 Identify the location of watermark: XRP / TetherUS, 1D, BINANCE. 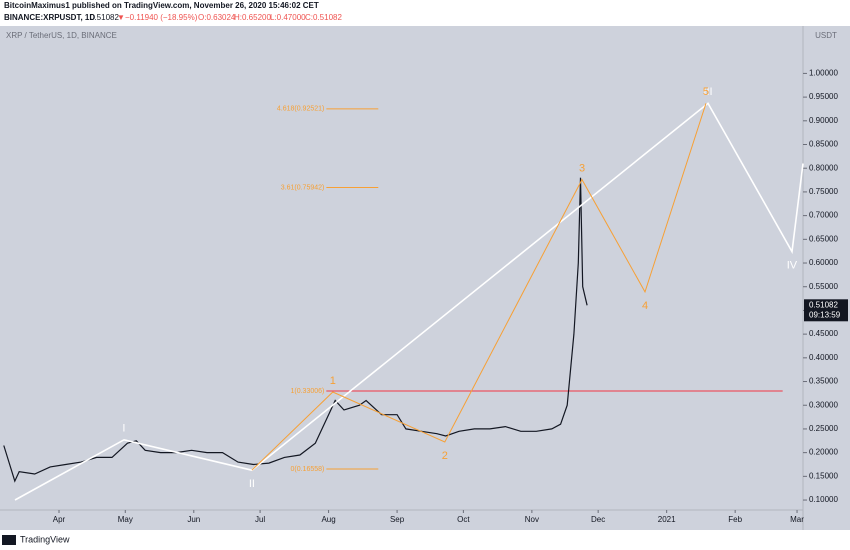
(61, 35).